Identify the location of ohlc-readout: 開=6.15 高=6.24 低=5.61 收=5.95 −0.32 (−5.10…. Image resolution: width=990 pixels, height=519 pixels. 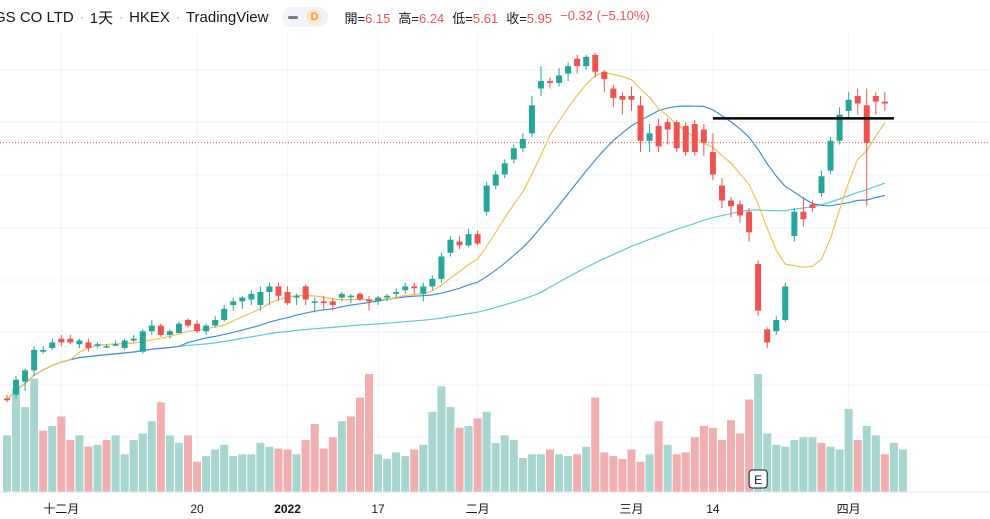
(496, 17).